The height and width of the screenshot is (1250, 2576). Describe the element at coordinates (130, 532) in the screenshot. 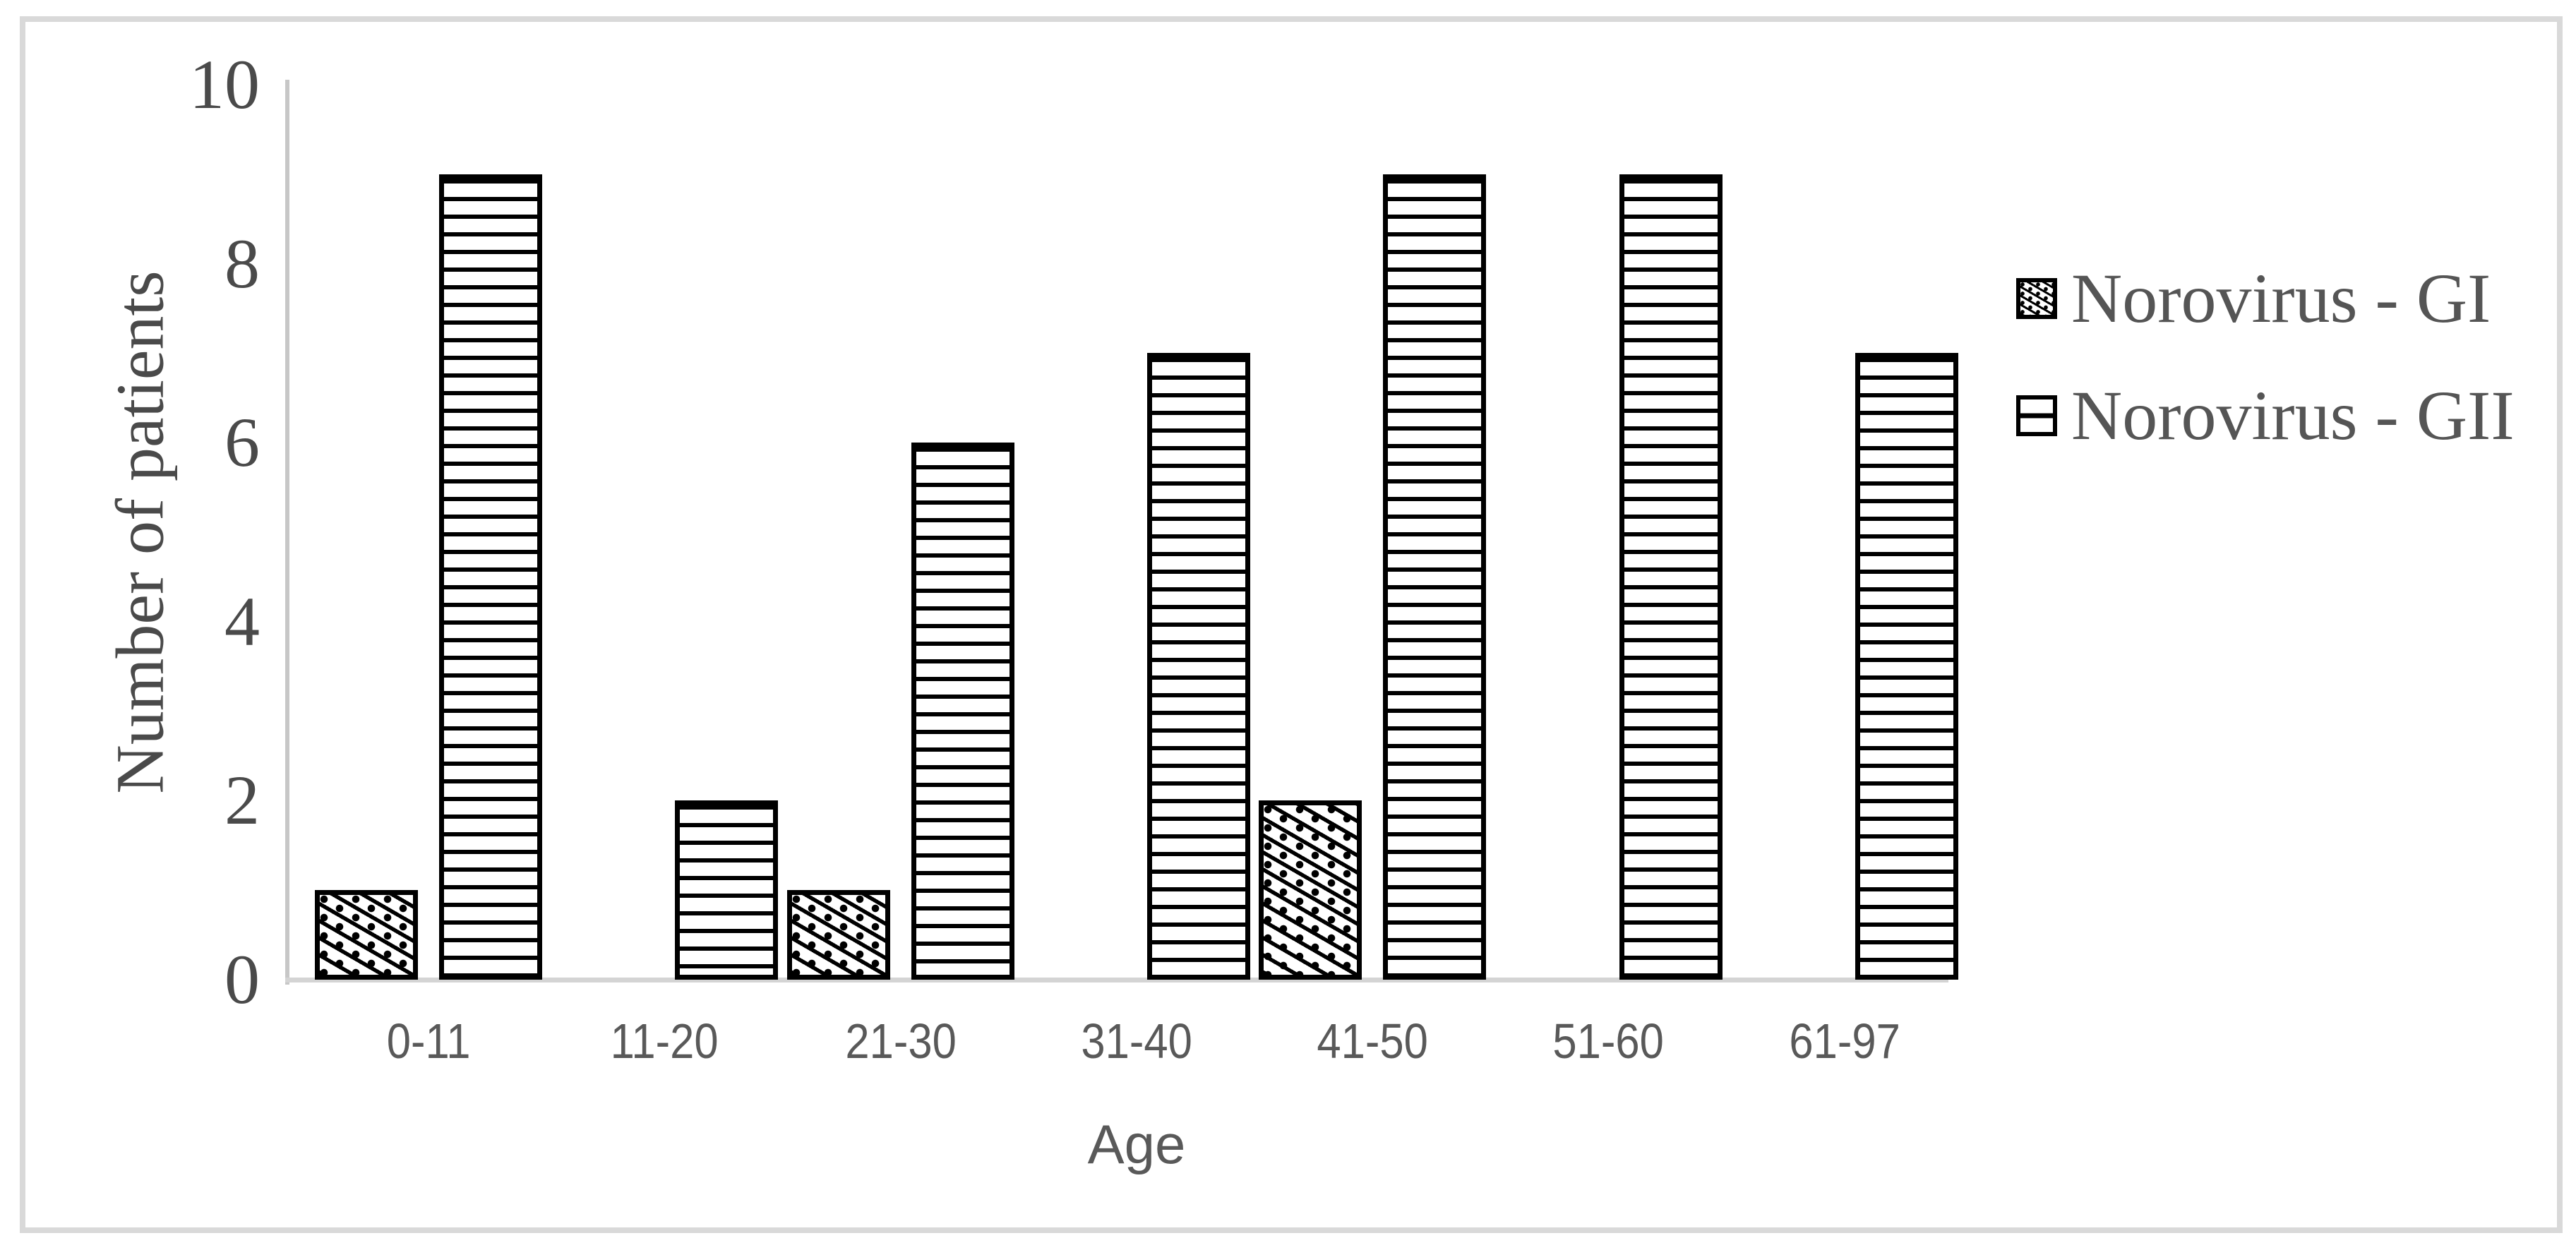

I see `y-axis-tick-labels: 0 2 4 6 8 10` at that location.